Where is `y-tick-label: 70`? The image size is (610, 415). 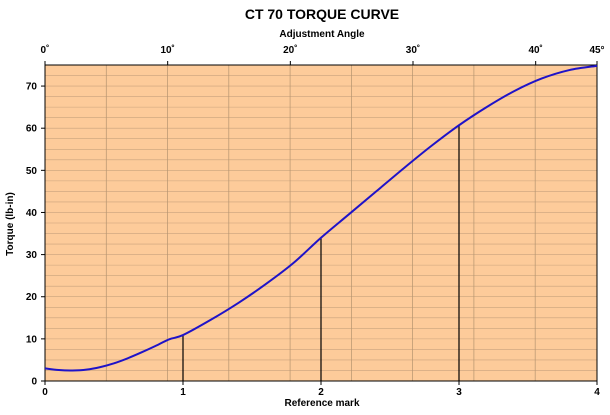 y-tick-label: 70 is located at coordinates (32, 87).